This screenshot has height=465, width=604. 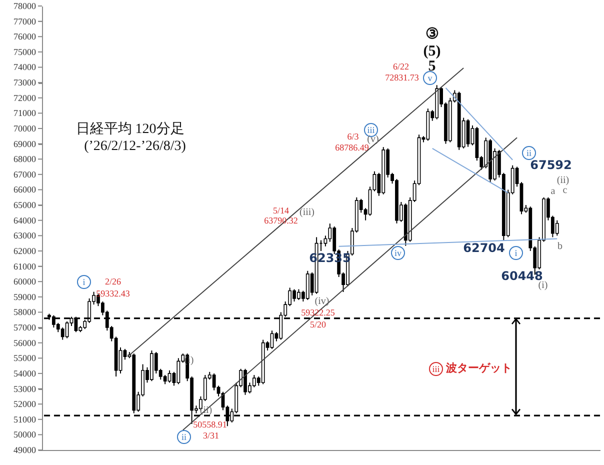 What do you see at coordinates (25, 450) in the screenshot?
I see `y-tick-label: 49000` at bounding box center [25, 450].